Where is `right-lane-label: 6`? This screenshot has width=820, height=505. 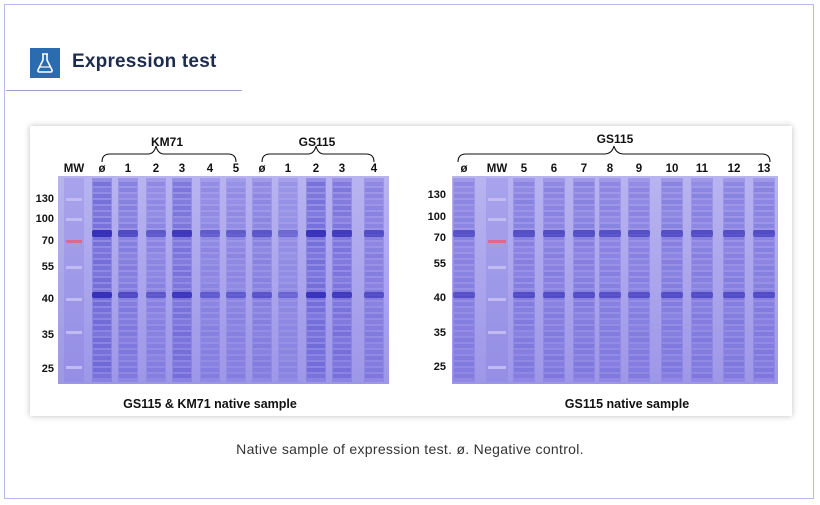 right-lane-label: 6 is located at coordinates (554, 169).